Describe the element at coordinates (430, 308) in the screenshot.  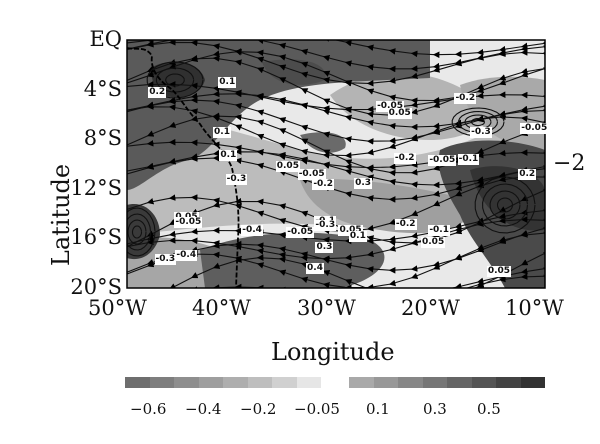
I see `lon-tick-20w: 20°W` at that location.